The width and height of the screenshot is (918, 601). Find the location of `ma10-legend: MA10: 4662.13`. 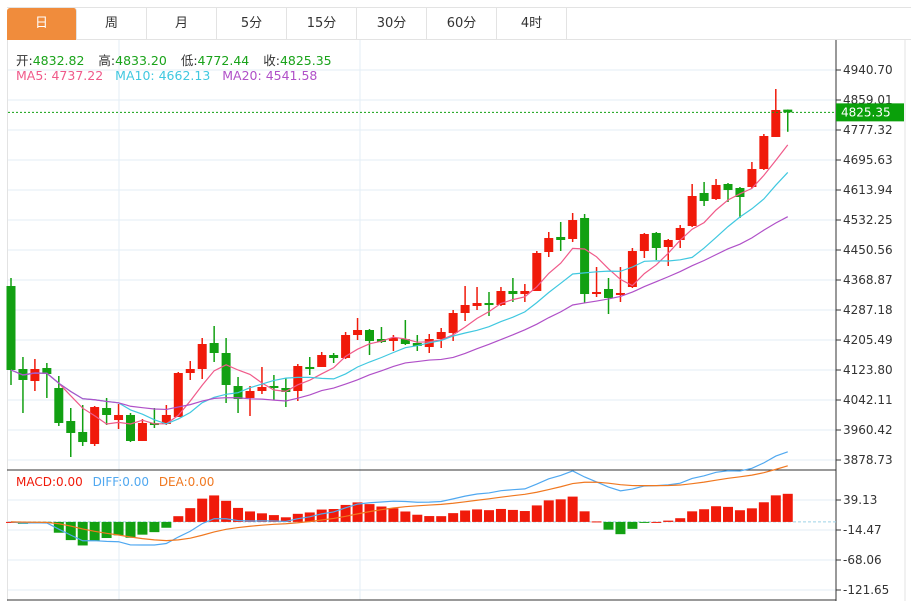

ma10-legend: MA10: 4662.13 is located at coordinates (163, 75).